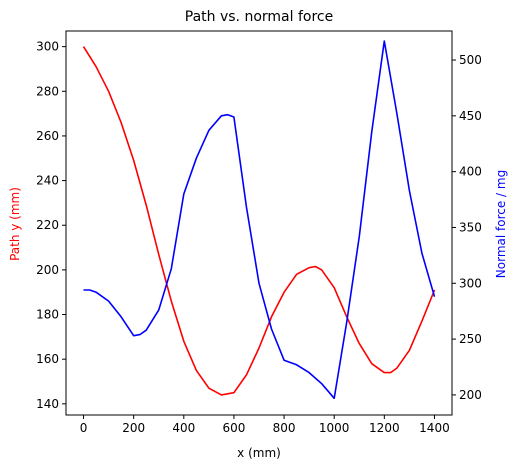 The width and height of the screenshot is (519, 468). I want to click on left-y-tick-label: 200, so click(47, 270).